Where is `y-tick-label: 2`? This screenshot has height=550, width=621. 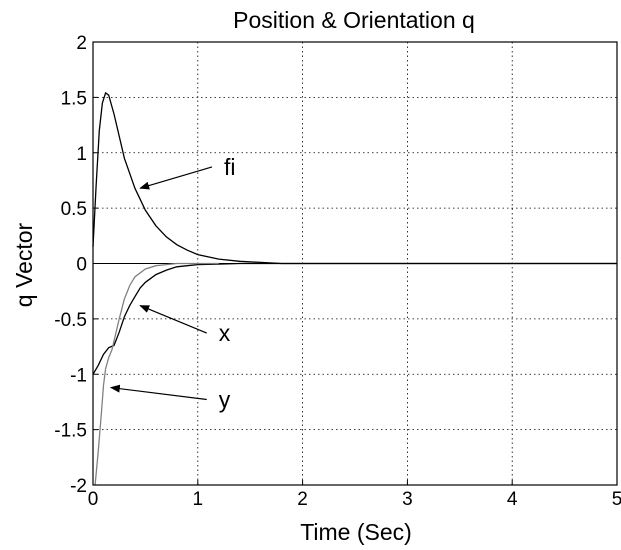
y-tick-label: 2 is located at coordinates (81, 43).